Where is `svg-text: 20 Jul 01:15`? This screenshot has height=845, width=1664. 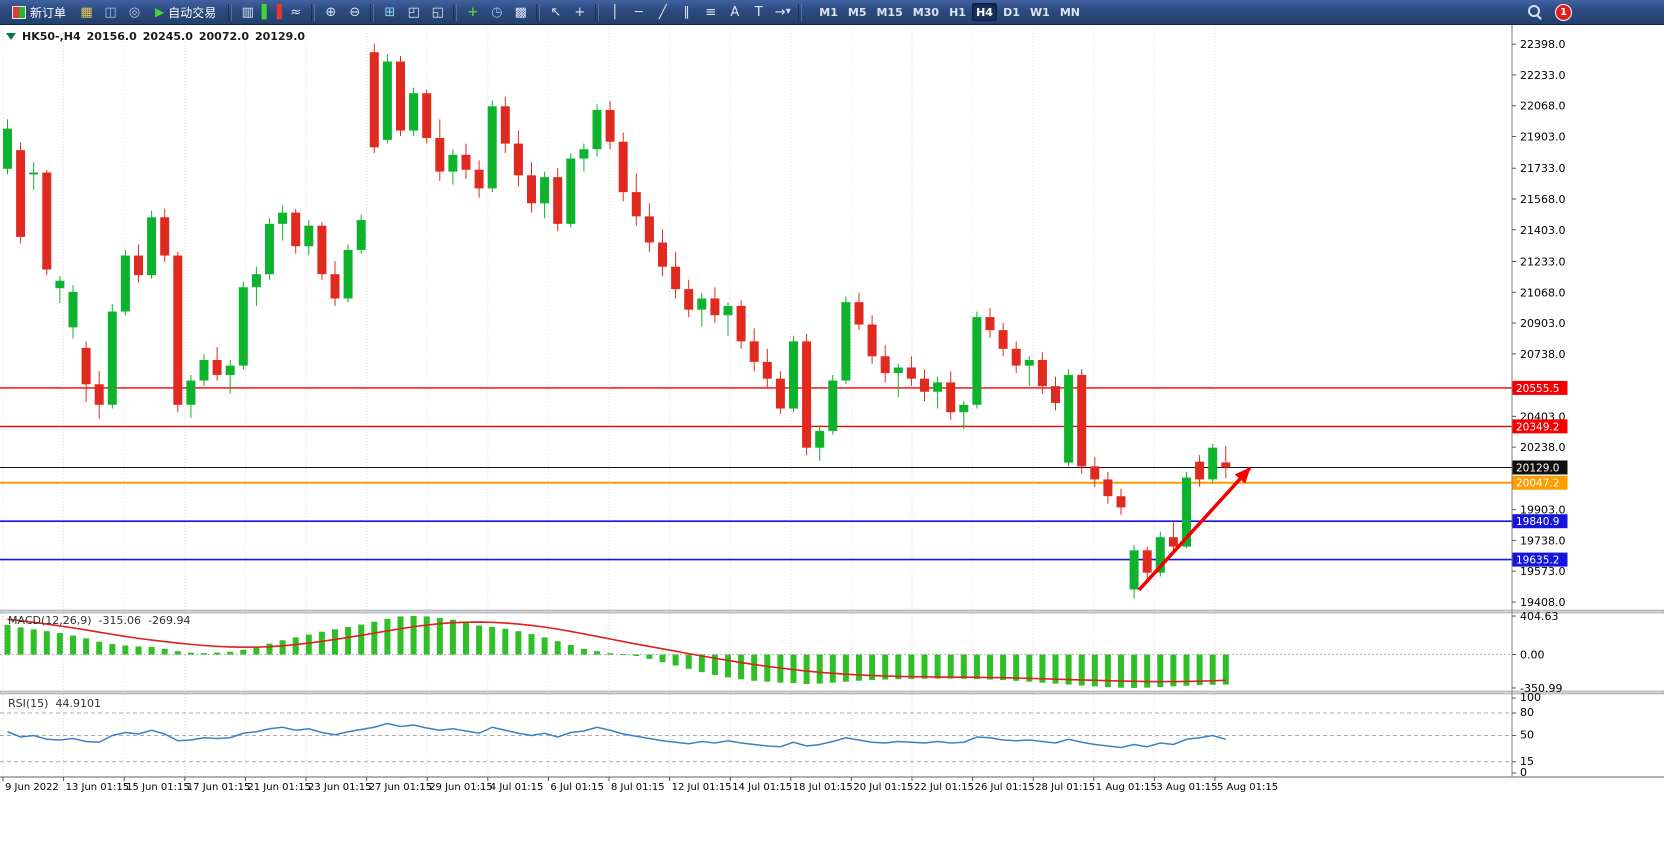
svg-text: 20 Jul 01:15 is located at coordinates (883, 787).